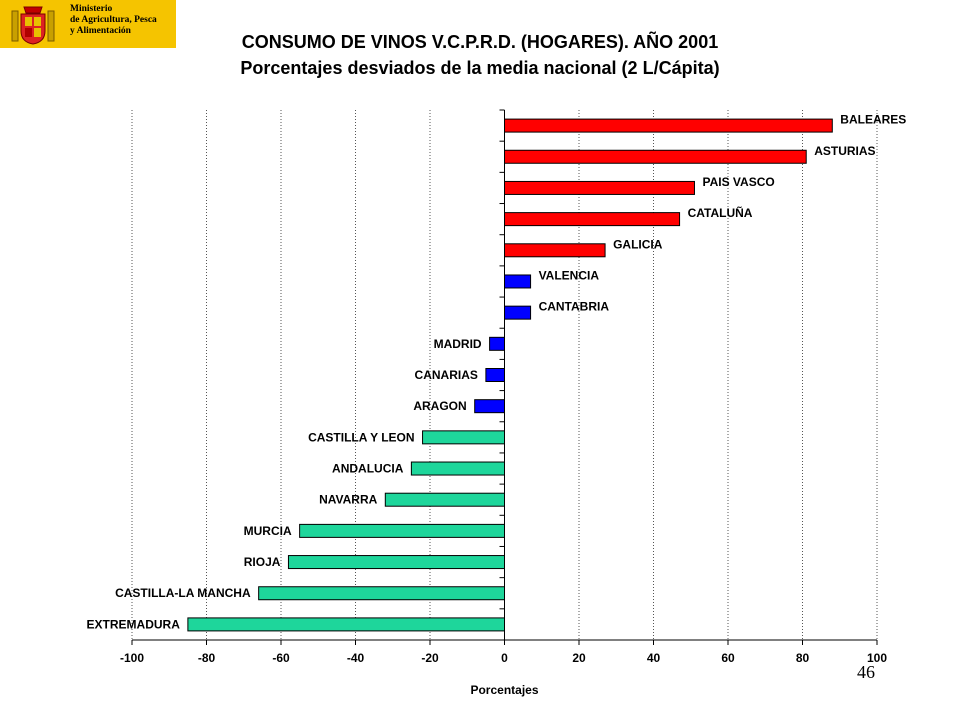 The height and width of the screenshot is (720, 960). I want to click on x-tick-label: 40, so click(654, 658).